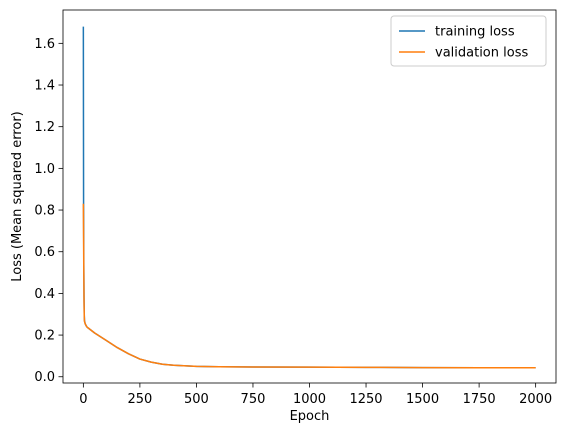 Image resolution: width=567 pixels, height=432 pixels. Describe the element at coordinates (44, 211) in the screenshot. I see `y-tick-label: 0.8` at that location.